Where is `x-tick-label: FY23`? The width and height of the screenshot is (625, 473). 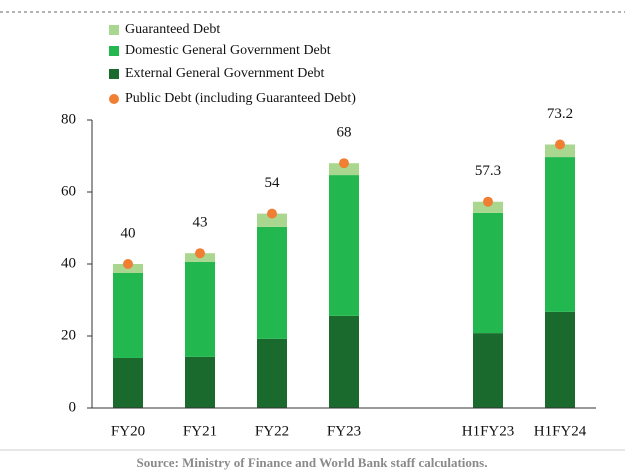 x-tick-label: FY23 is located at coordinates (344, 431).